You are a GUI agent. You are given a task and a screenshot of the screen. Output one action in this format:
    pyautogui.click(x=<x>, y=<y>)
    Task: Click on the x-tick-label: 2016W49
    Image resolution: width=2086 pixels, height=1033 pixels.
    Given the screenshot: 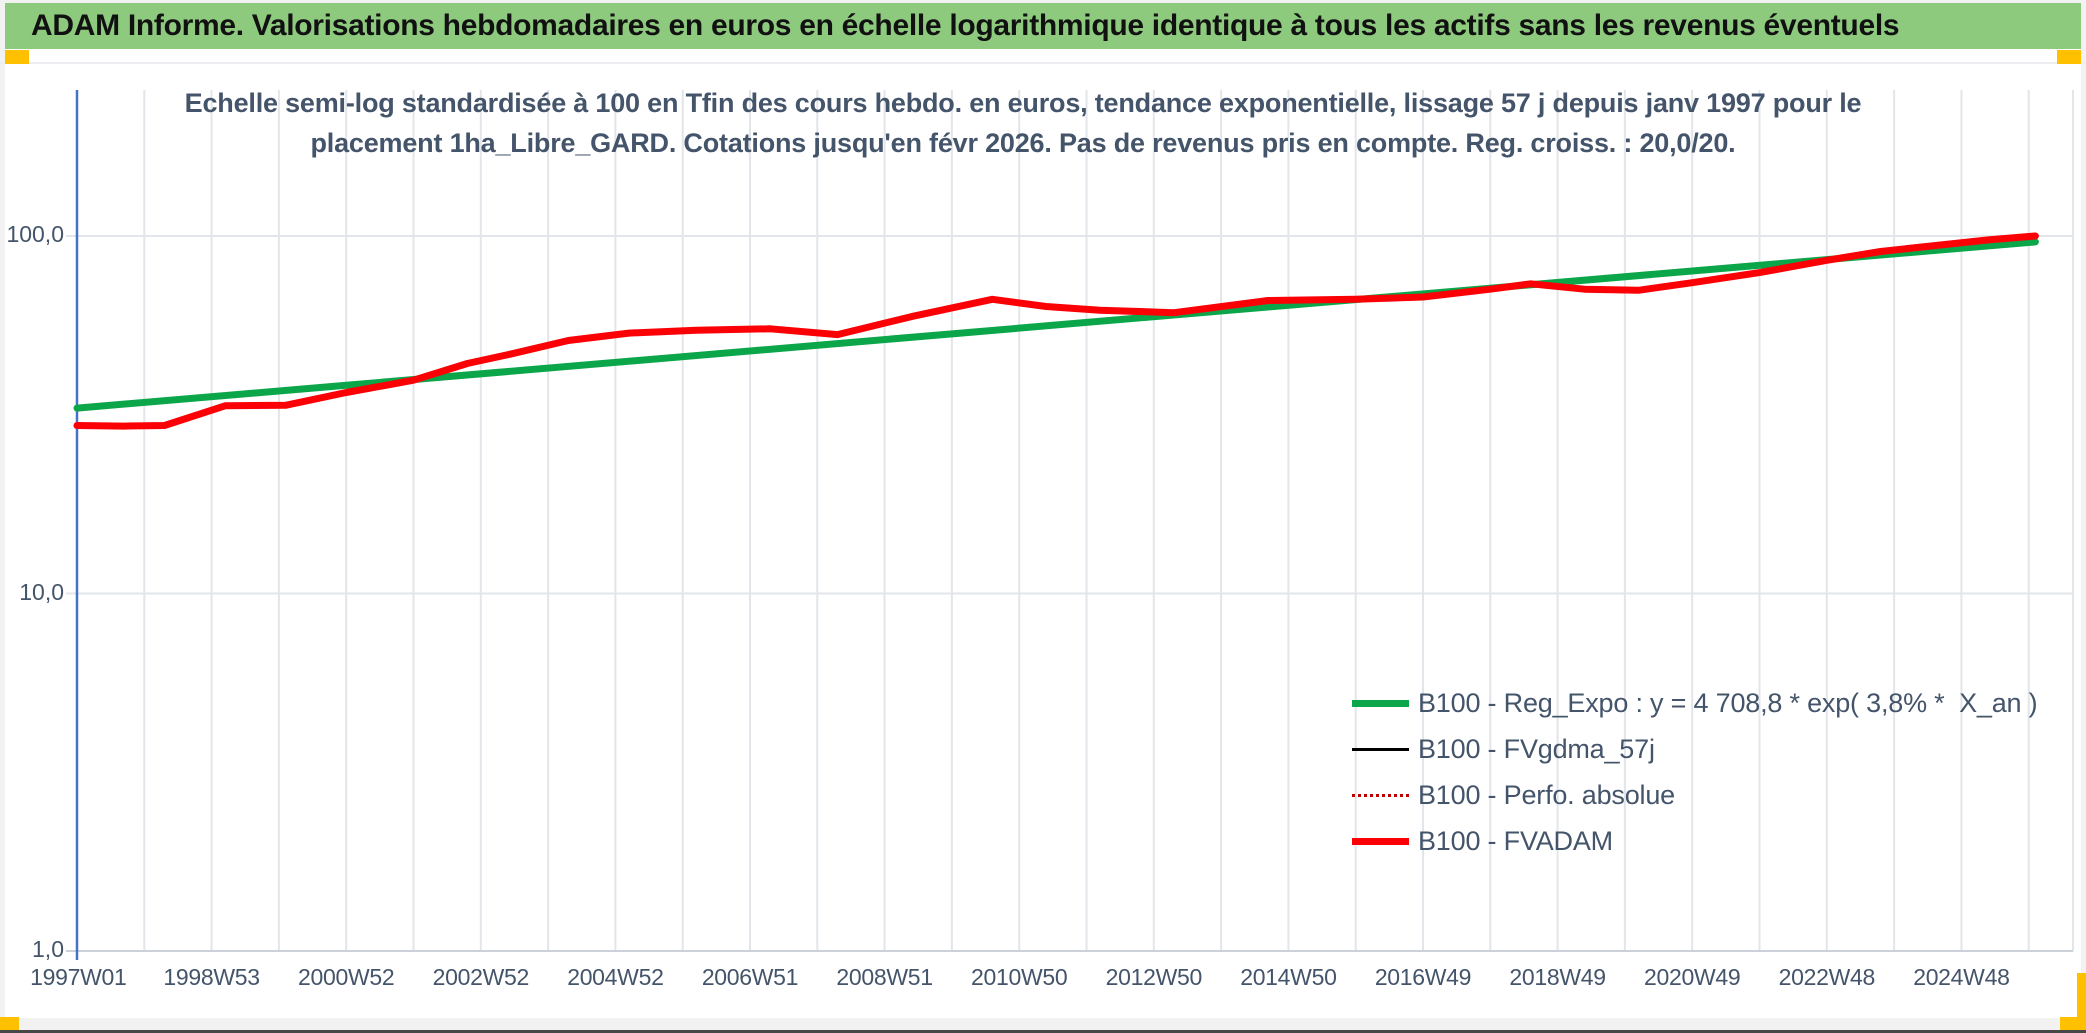 What is the action you would take?
    pyautogui.click(x=1423, y=977)
    